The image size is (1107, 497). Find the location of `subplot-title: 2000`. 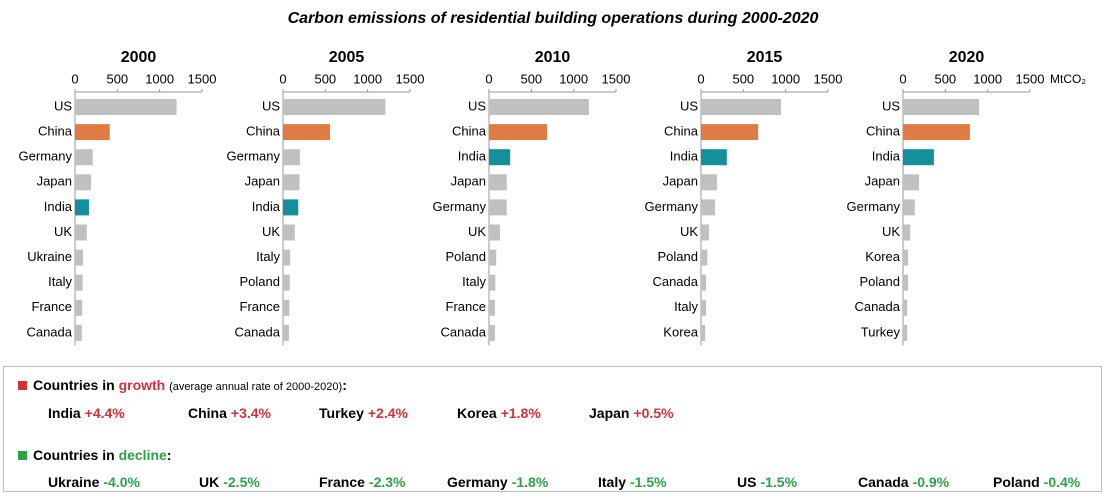

subplot-title: 2000 is located at coordinates (139, 57).